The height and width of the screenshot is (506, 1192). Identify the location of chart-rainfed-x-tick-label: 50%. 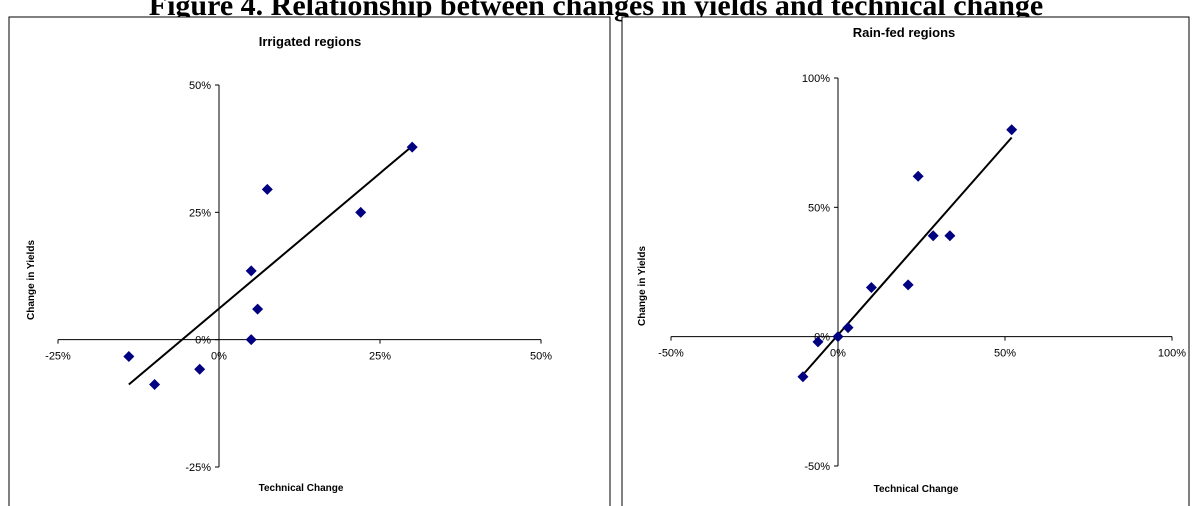
(1005, 354).